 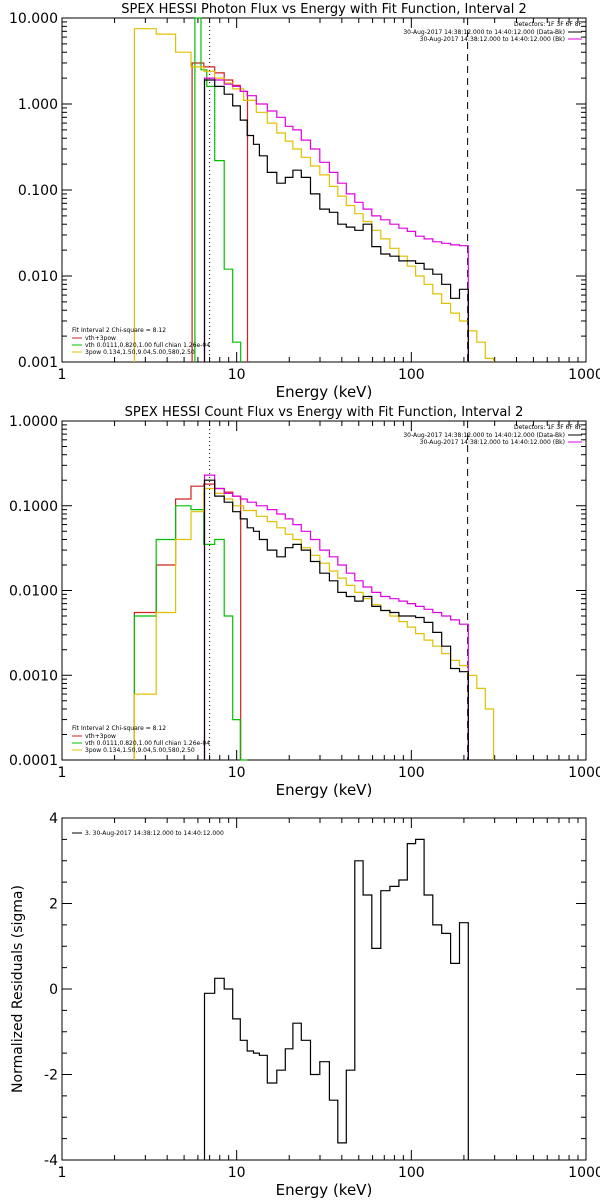 What do you see at coordinates (38, 191) in the screenshot?
I see `y-tick-label: 0.100` at bounding box center [38, 191].